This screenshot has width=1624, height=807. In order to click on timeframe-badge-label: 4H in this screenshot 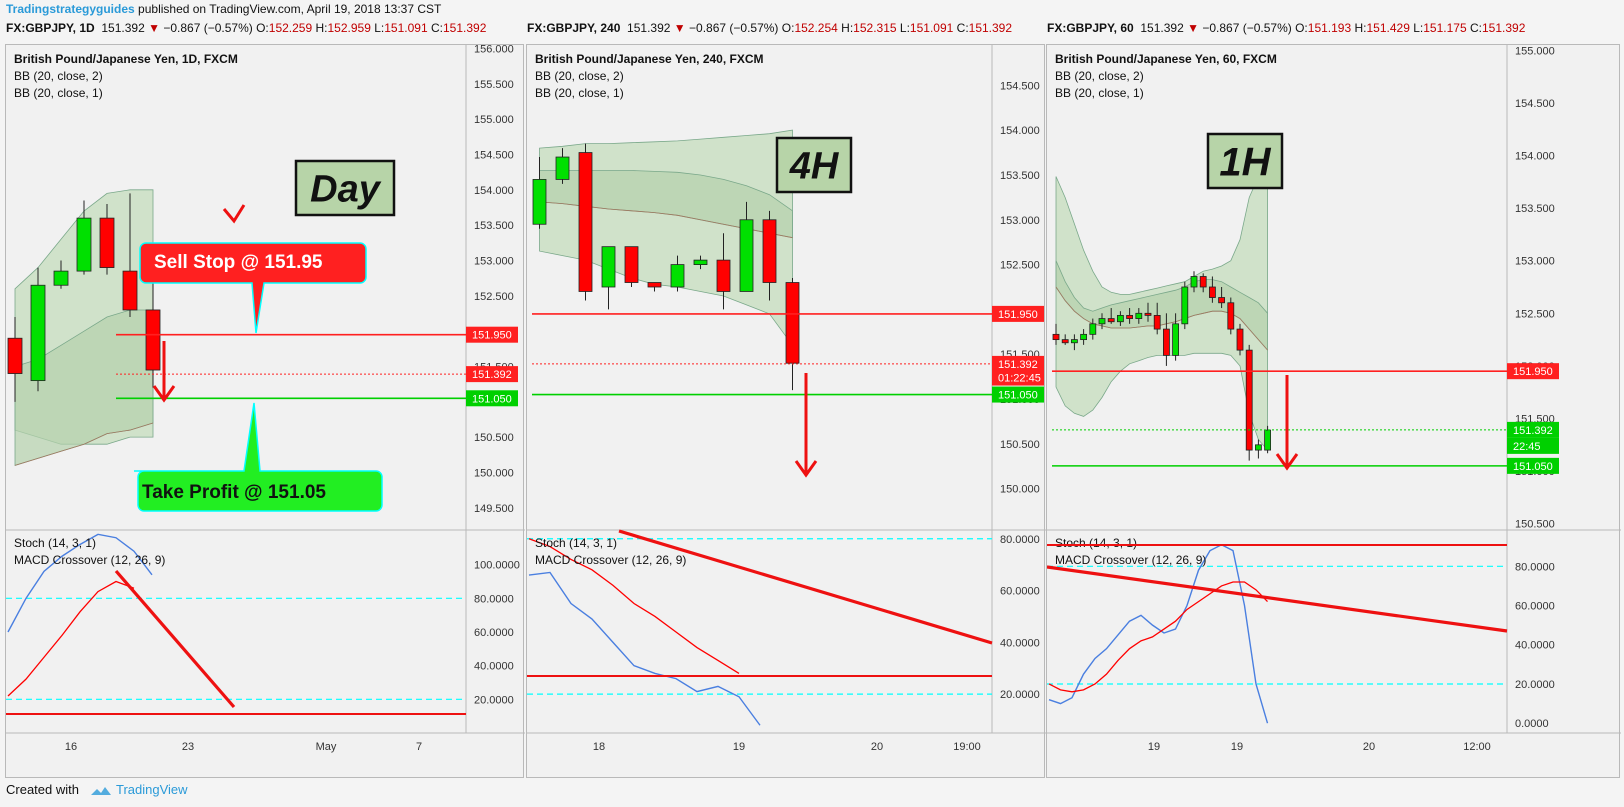, I will do `click(814, 167)`.